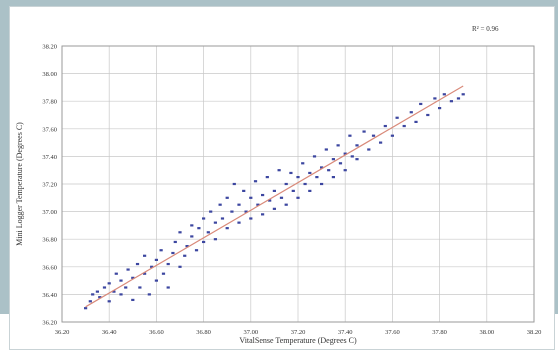 This screenshot has height=358, width=558. Describe the element at coordinates (49, 267) in the screenshot. I see `y-tick-label: 36.60` at that location.